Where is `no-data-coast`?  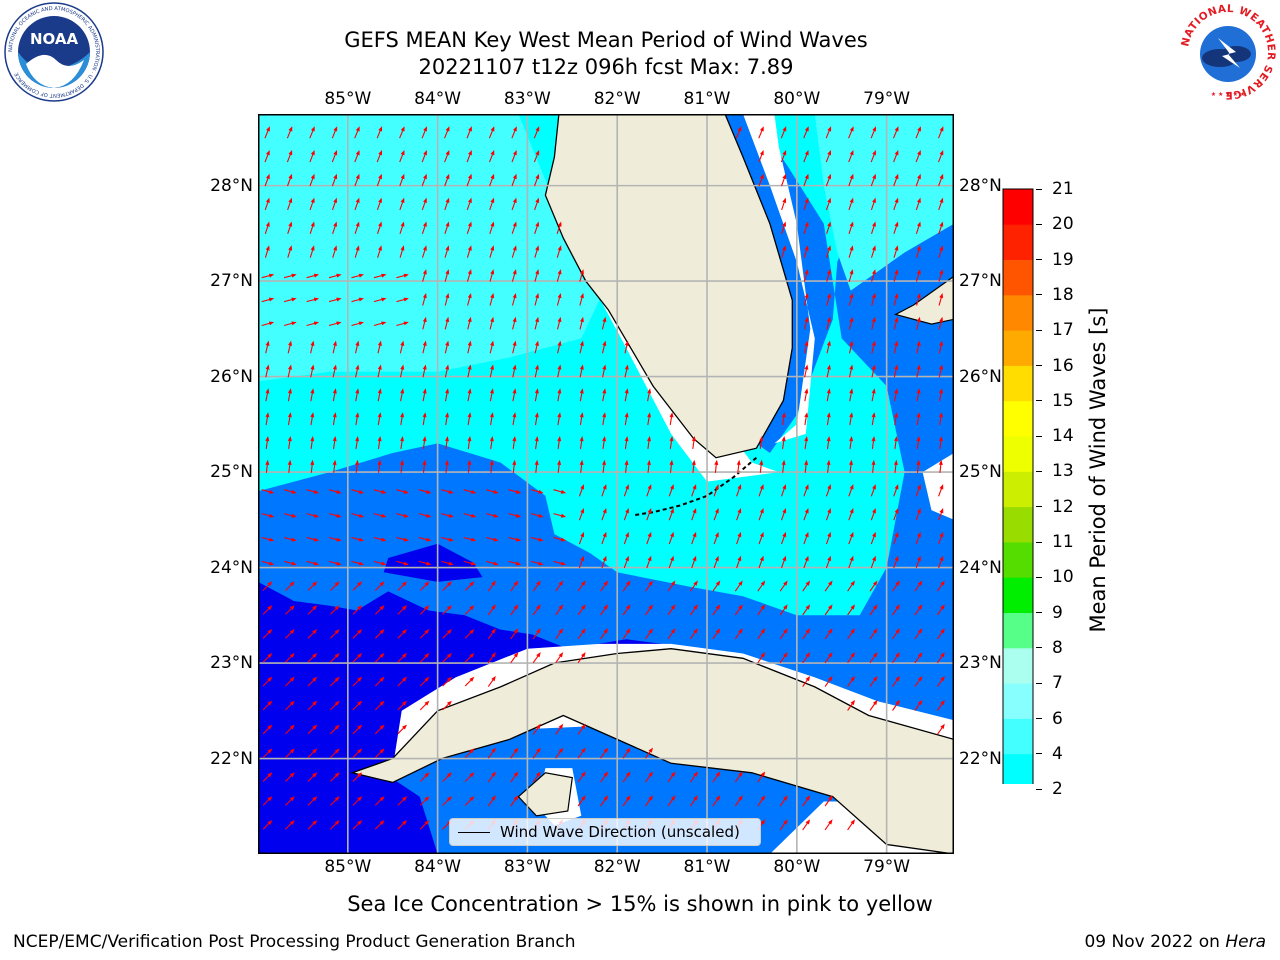
no-data-coast is located at coordinates (938, 486).